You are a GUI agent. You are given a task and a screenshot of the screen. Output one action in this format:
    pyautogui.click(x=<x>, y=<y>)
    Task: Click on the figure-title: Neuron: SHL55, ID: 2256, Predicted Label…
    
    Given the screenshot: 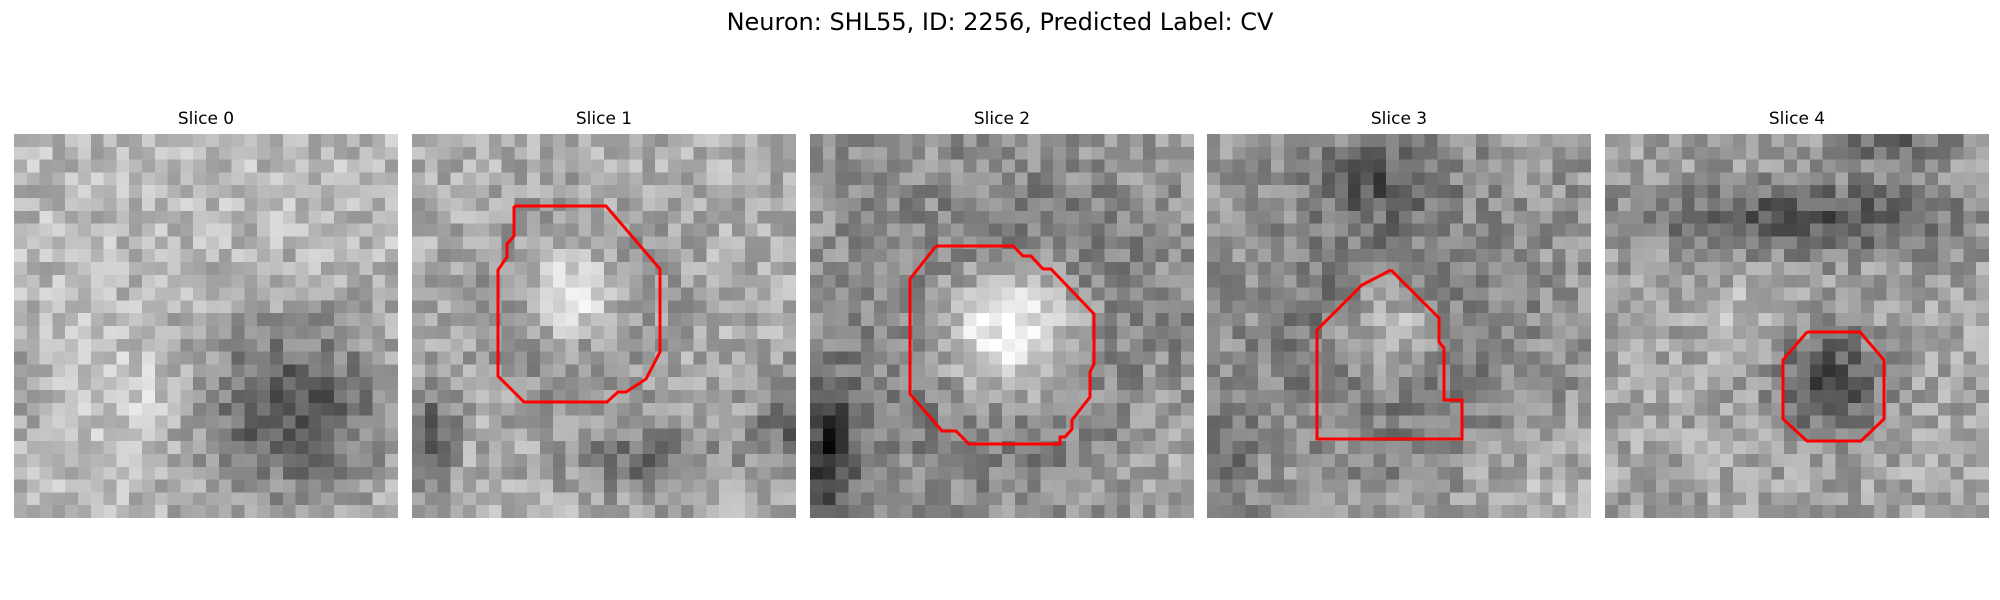 What is the action you would take?
    pyautogui.click(x=1000, y=22)
    